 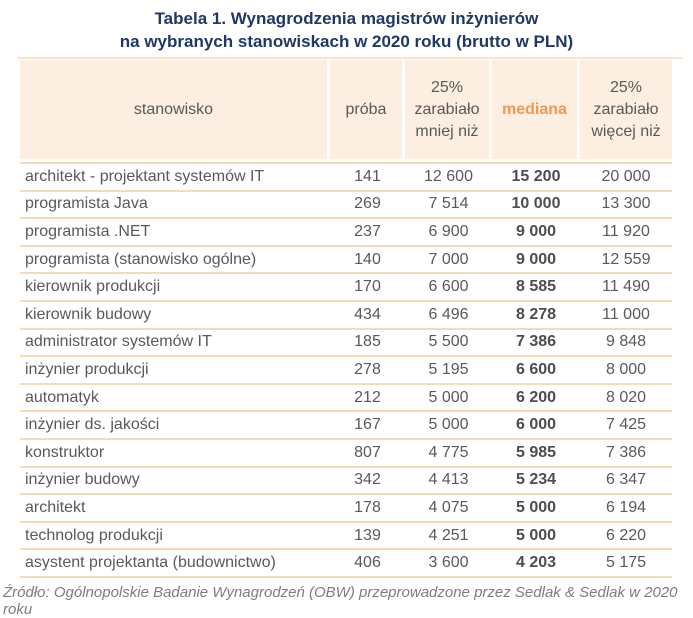 I want to click on cell-stanowisko: programista Java, so click(x=86, y=204).